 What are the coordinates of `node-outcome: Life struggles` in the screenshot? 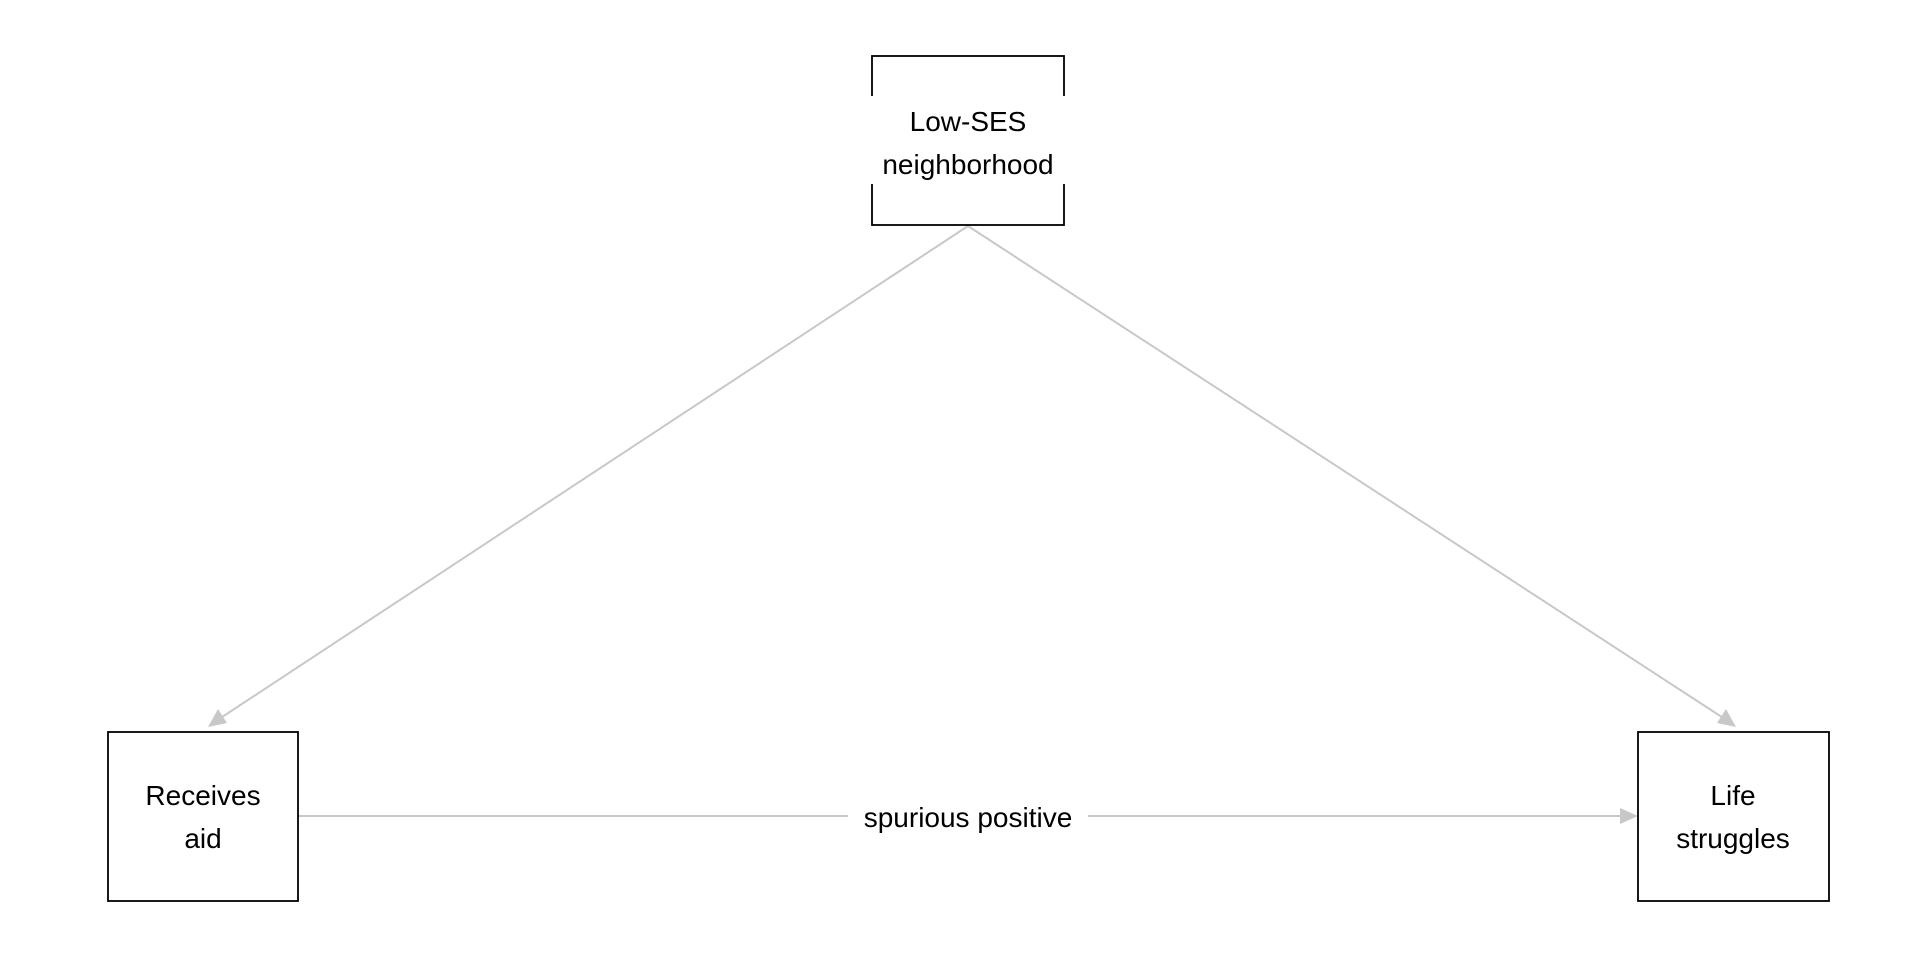 It's located at (1733, 816).